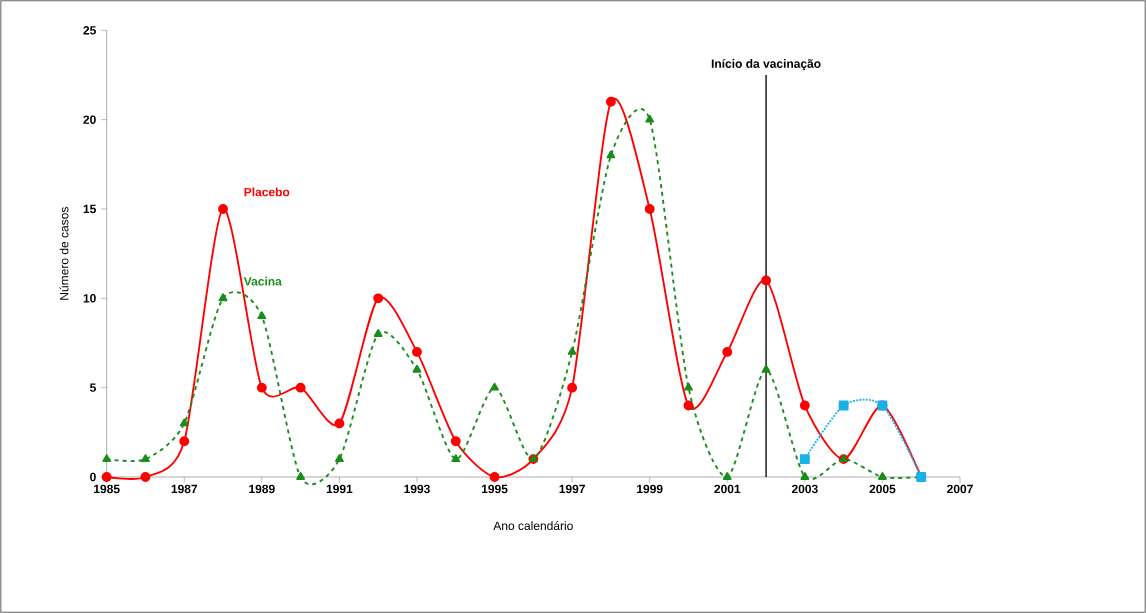 This screenshot has height=613, width=1146. What do you see at coordinates (339, 489) in the screenshot?
I see `x-tick-label: 1991` at bounding box center [339, 489].